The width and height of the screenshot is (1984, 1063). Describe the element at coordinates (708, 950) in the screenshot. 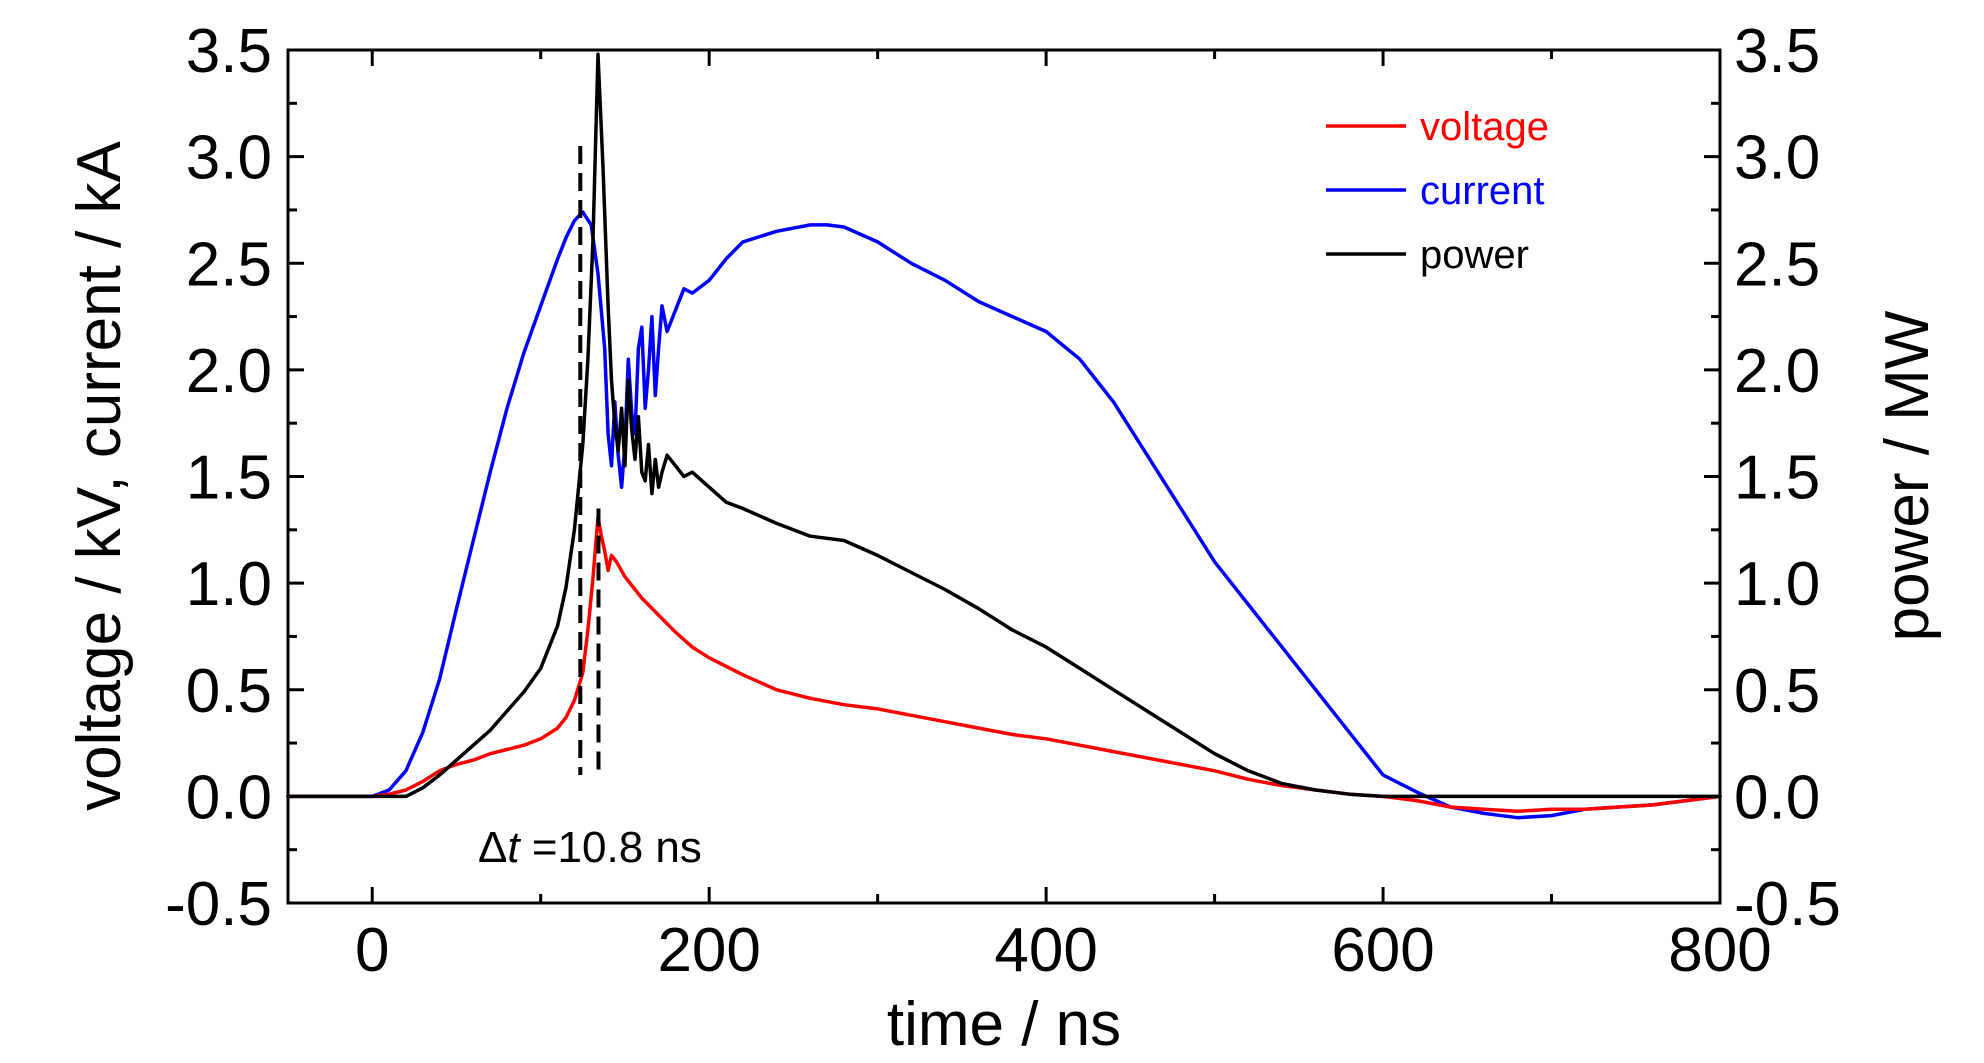

I see `x-tick-label: 200` at that location.